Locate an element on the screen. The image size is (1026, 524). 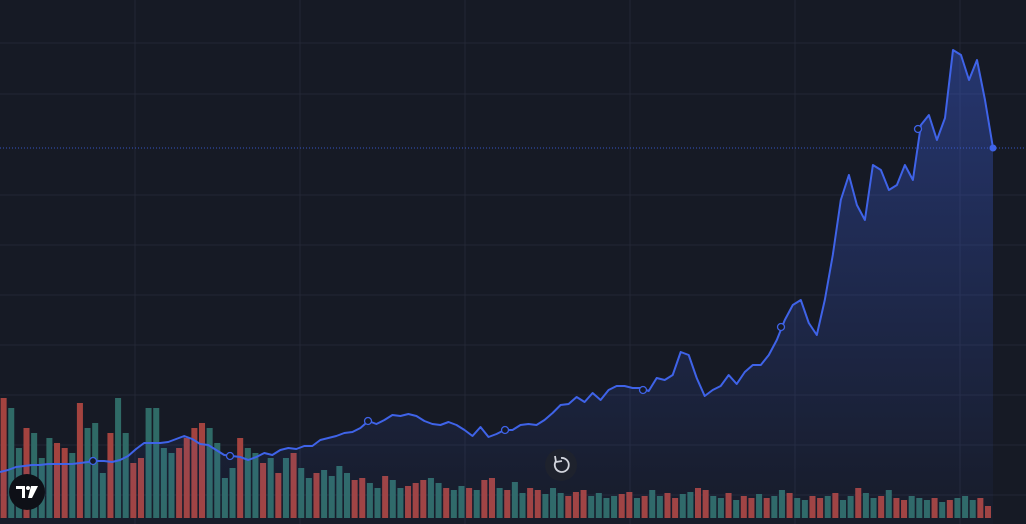
last-price-dot is located at coordinates (993, 148).